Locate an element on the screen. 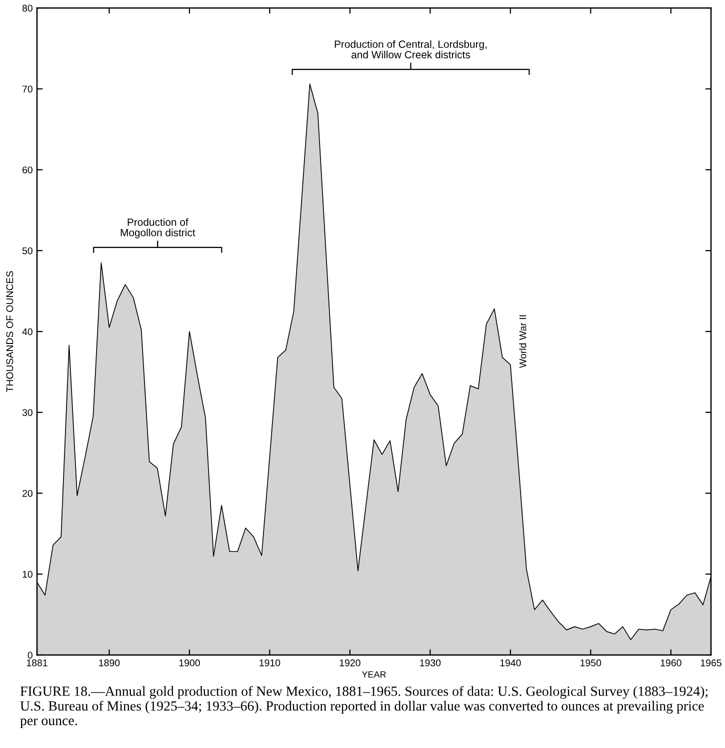 This screenshot has height=748, width=725. y-tick-label: 40 is located at coordinates (27, 332).